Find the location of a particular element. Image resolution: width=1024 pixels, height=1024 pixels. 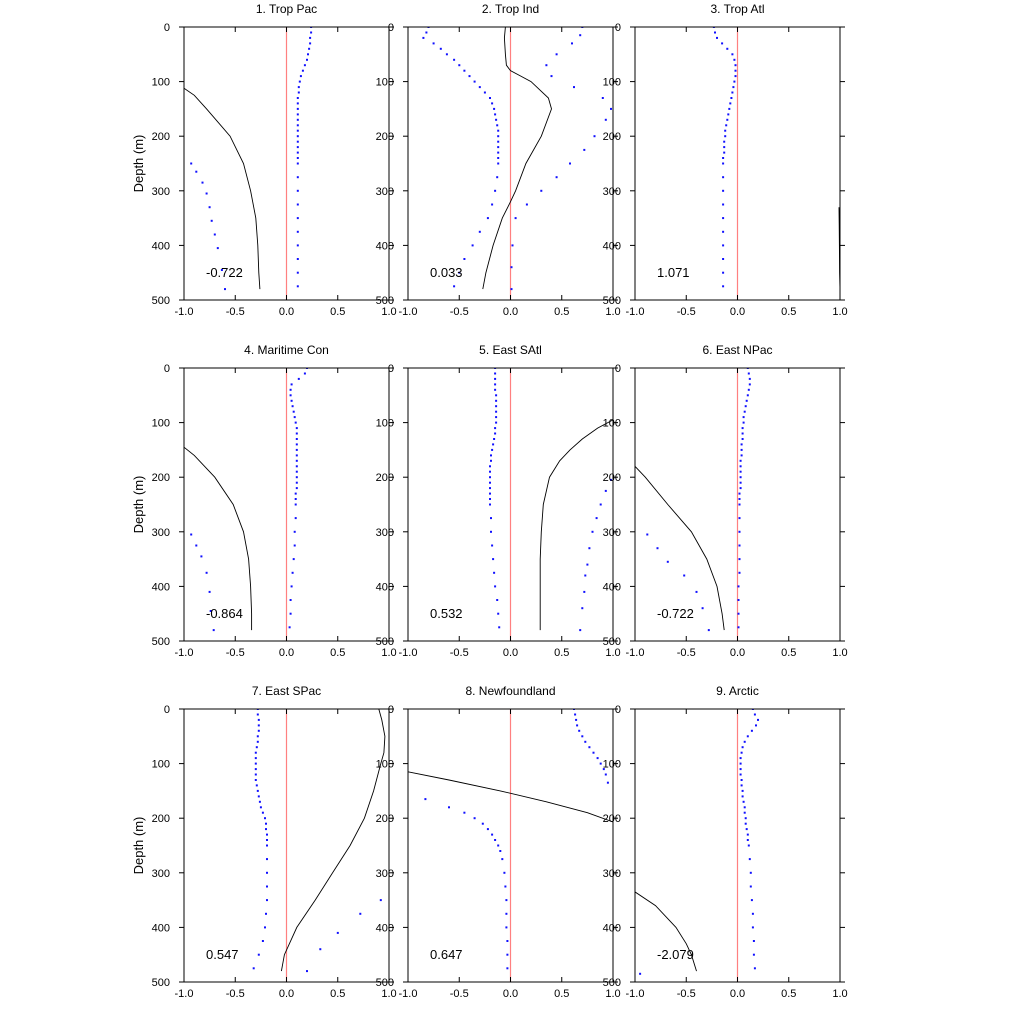

y-tick-label: 300 is located at coordinates (385, 874).